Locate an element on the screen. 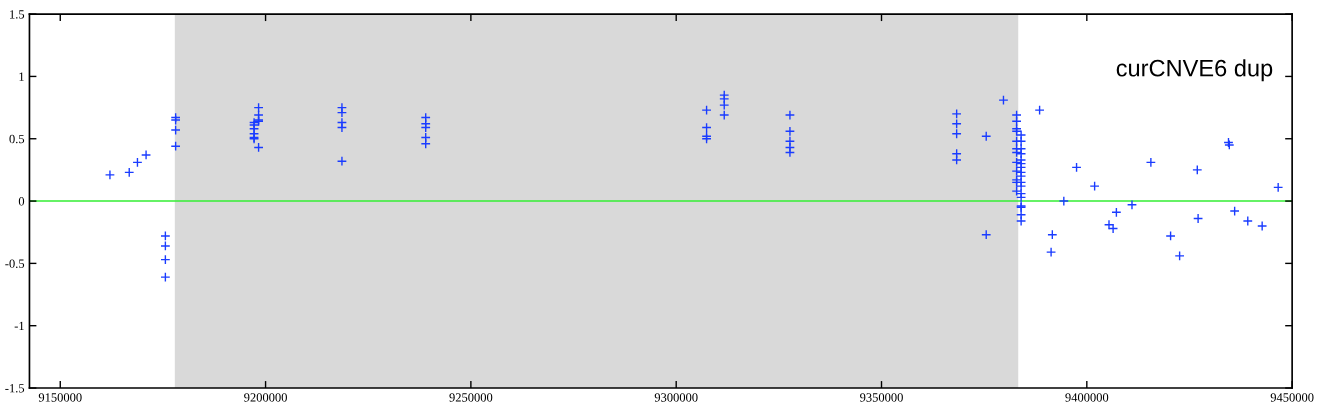  y-tick-label: -1.5 is located at coordinates (15, 388).